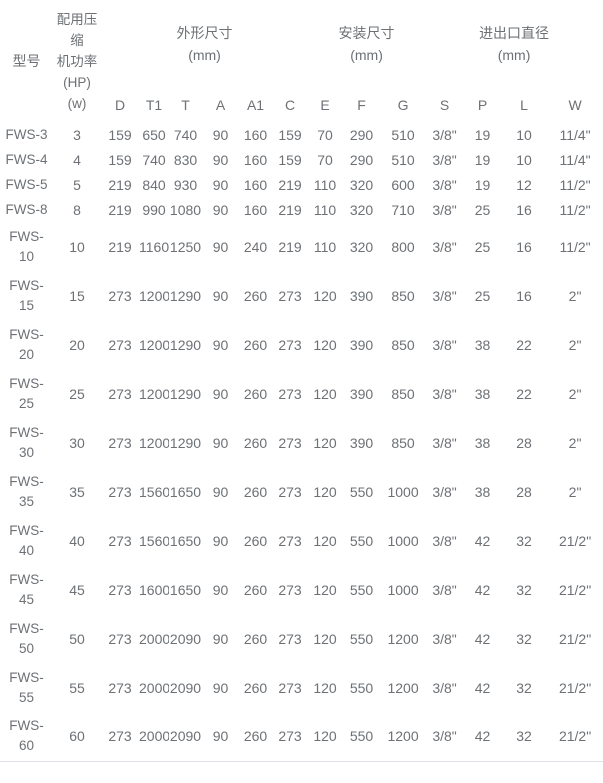 The image size is (603, 783). What do you see at coordinates (77, 184) in the screenshot?
I see `value-cell: 5` at bounding box center [77, 184].